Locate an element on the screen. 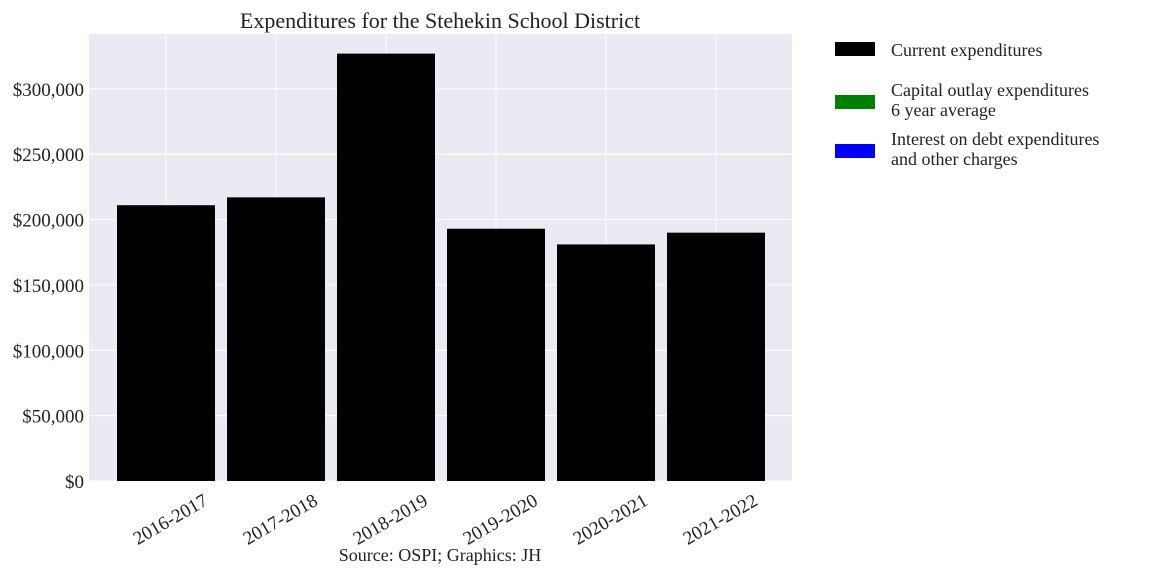  y-tick-label: $50,000 is located at coordinates (53, 417).